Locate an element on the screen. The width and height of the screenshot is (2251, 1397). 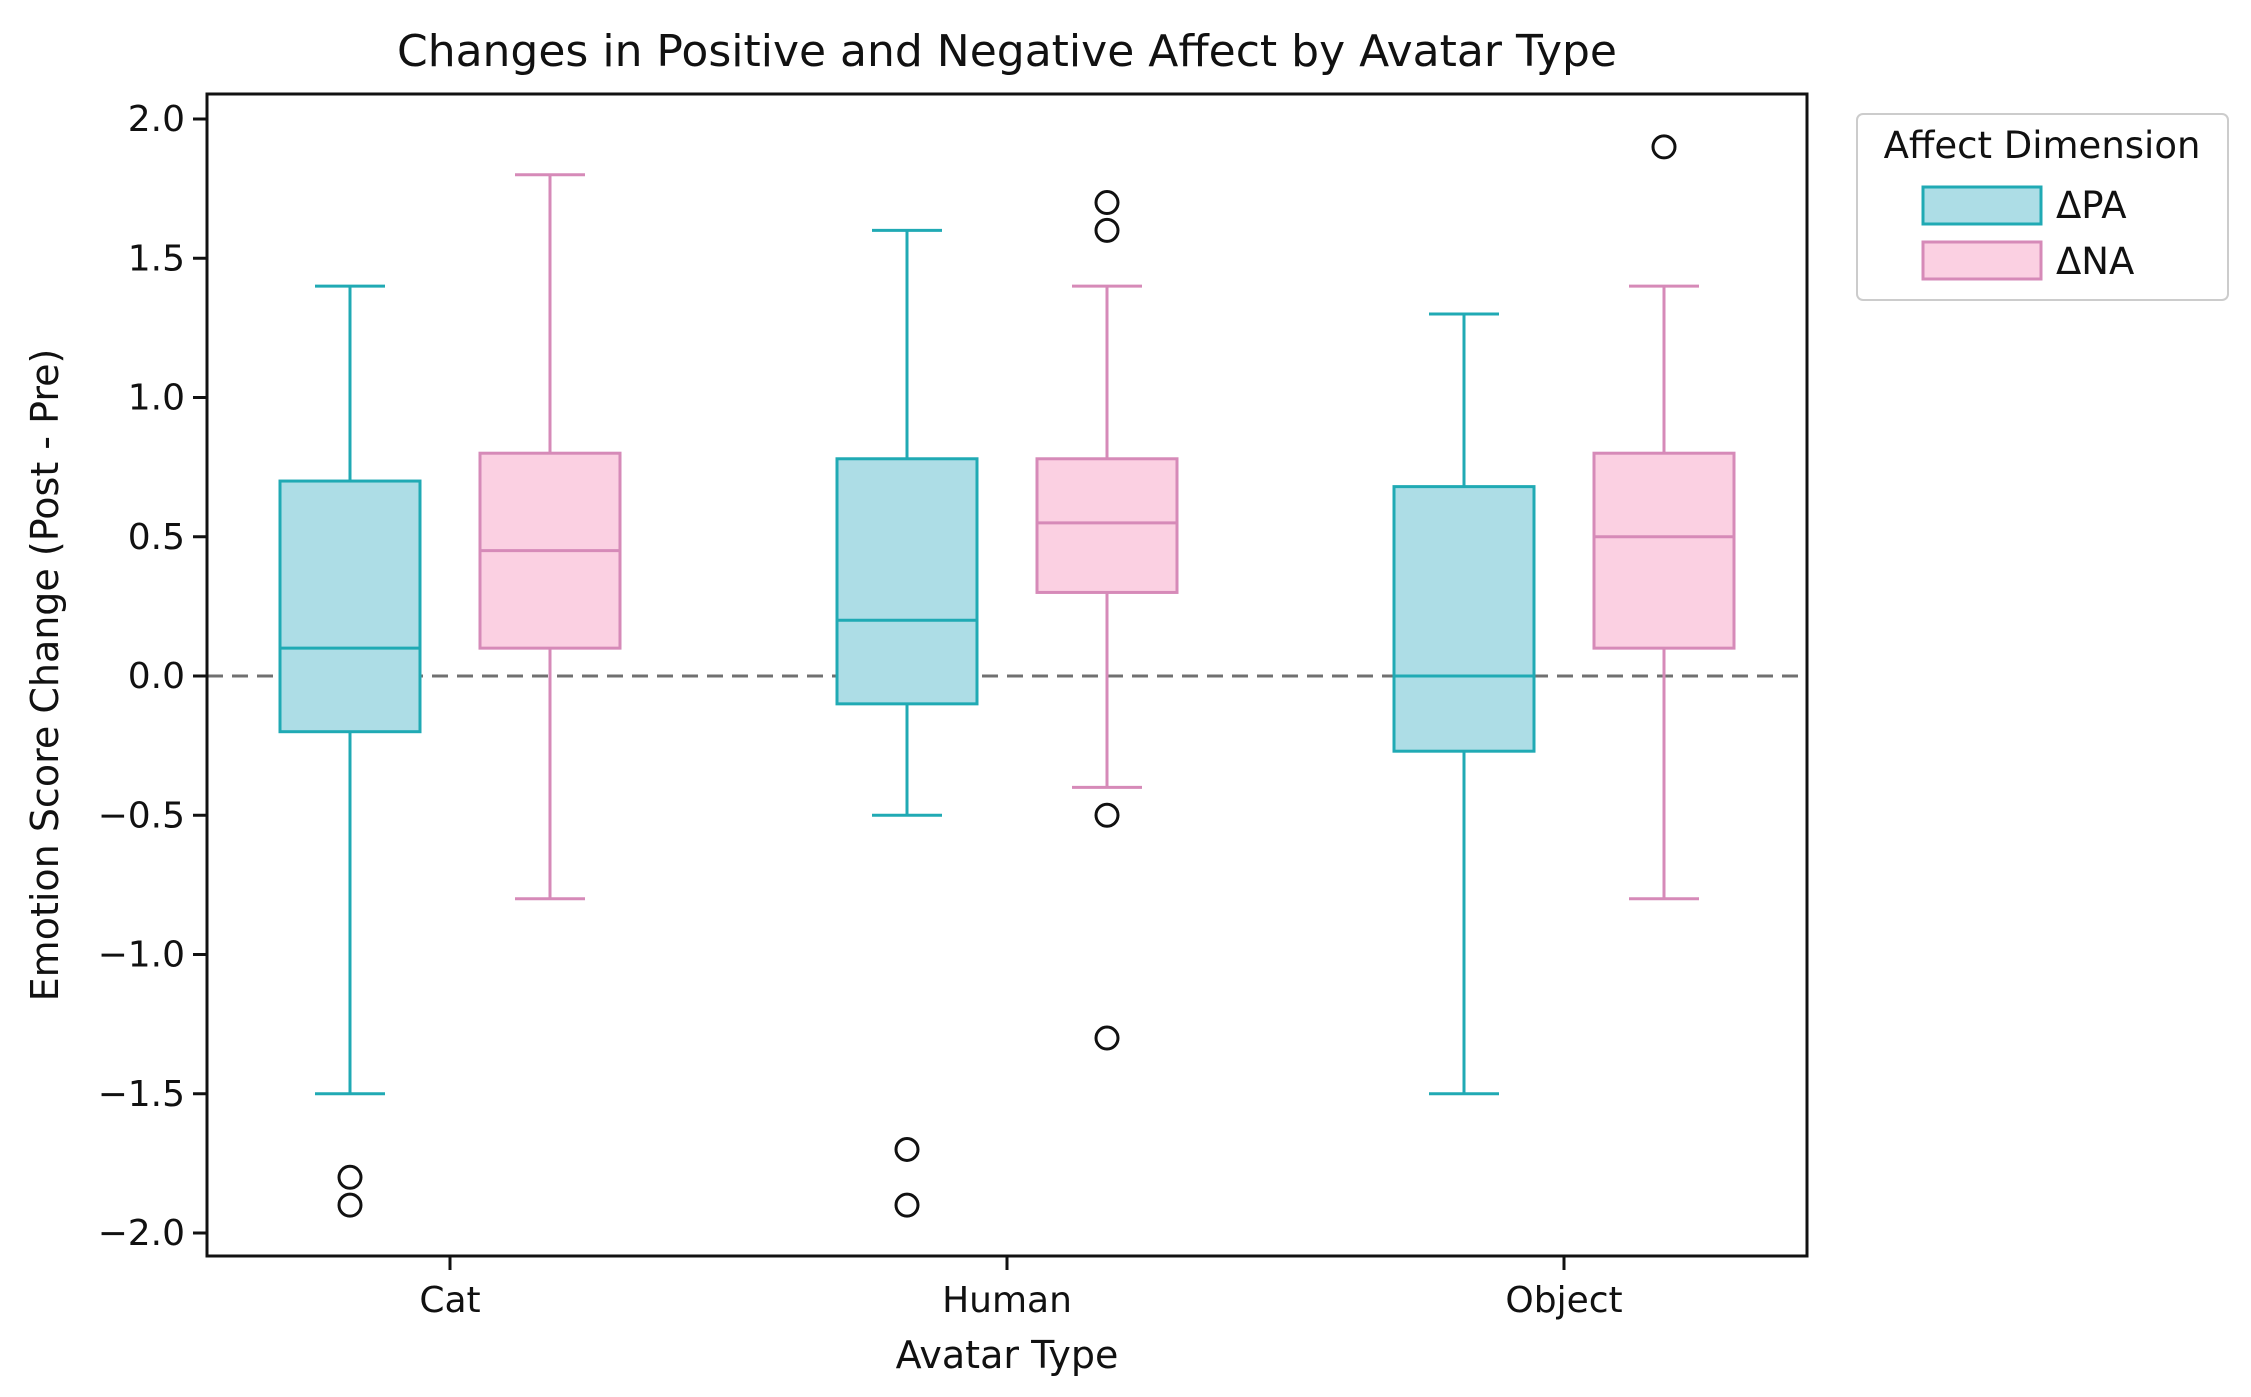
box-na-human is located at coordinates (1107, 620).